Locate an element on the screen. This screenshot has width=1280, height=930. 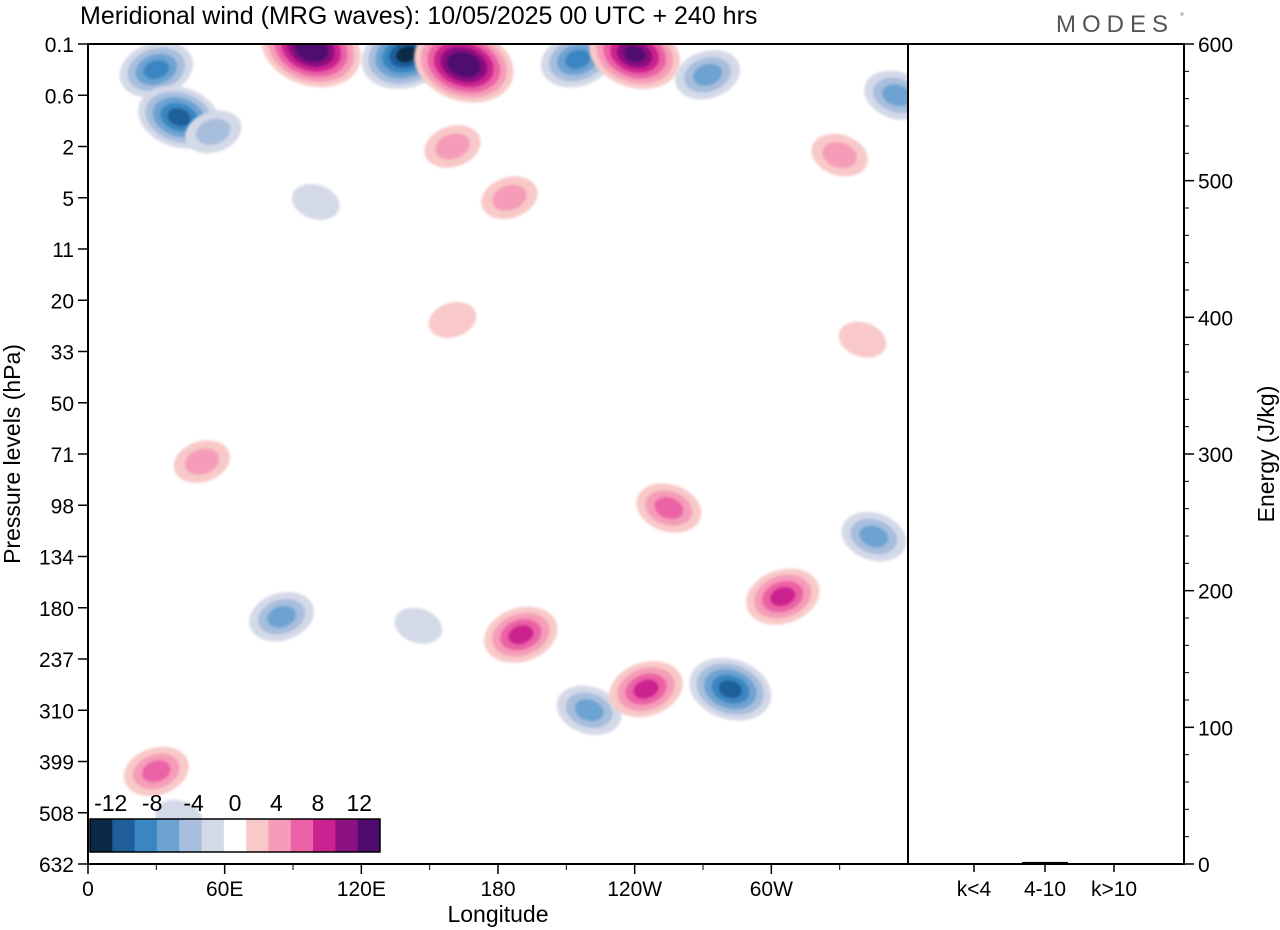
energy-axis-label: Energy (J/kg) is located at coordinates (1266, 454).